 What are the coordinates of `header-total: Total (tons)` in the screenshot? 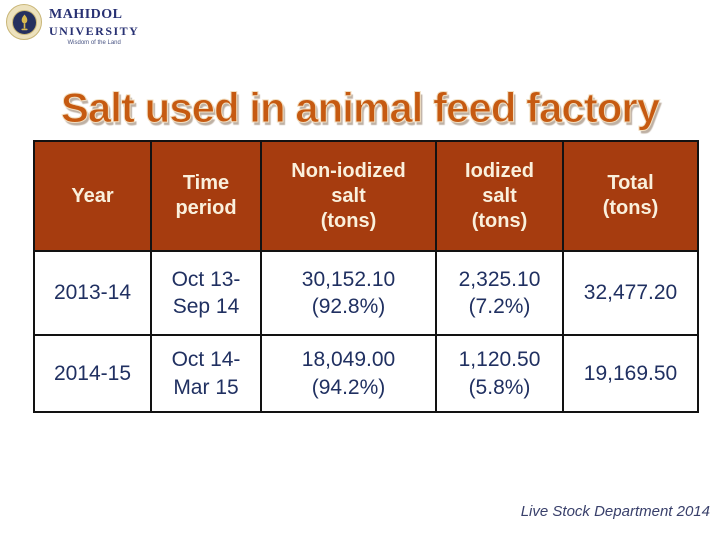 It's located at (630, 196).